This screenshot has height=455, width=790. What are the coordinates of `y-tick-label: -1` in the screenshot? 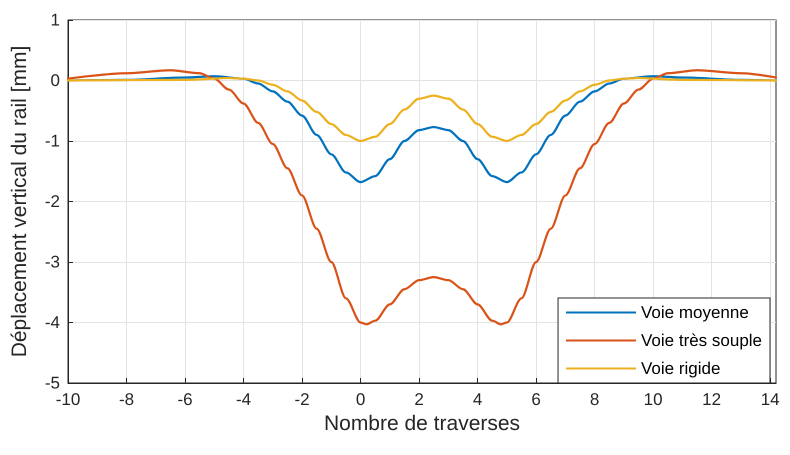 It's located at (52, 141).